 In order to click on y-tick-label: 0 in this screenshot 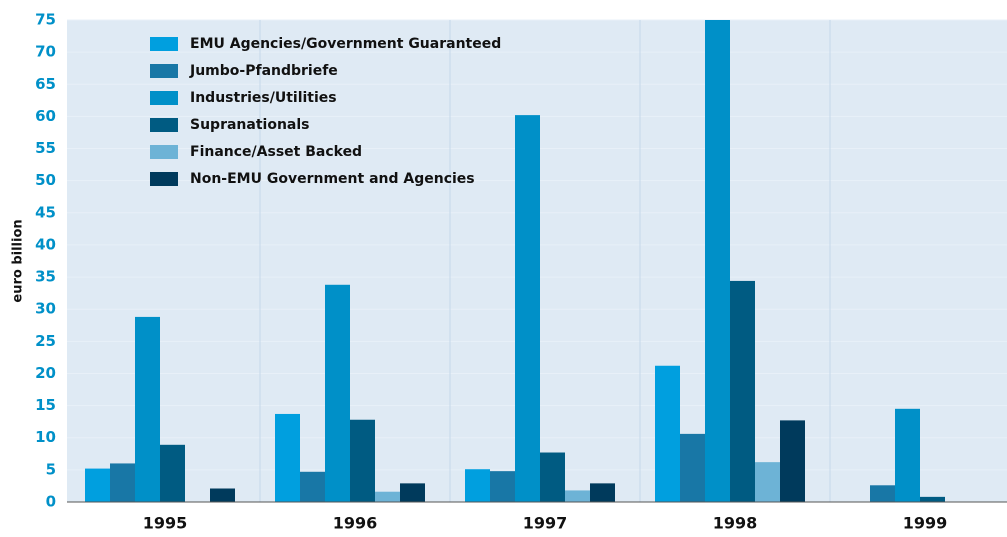, I will do `click(51, 502)`.